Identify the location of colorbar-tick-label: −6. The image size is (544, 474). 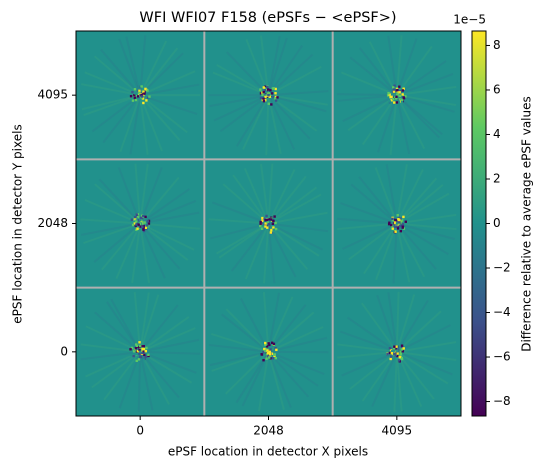
(502, 357).